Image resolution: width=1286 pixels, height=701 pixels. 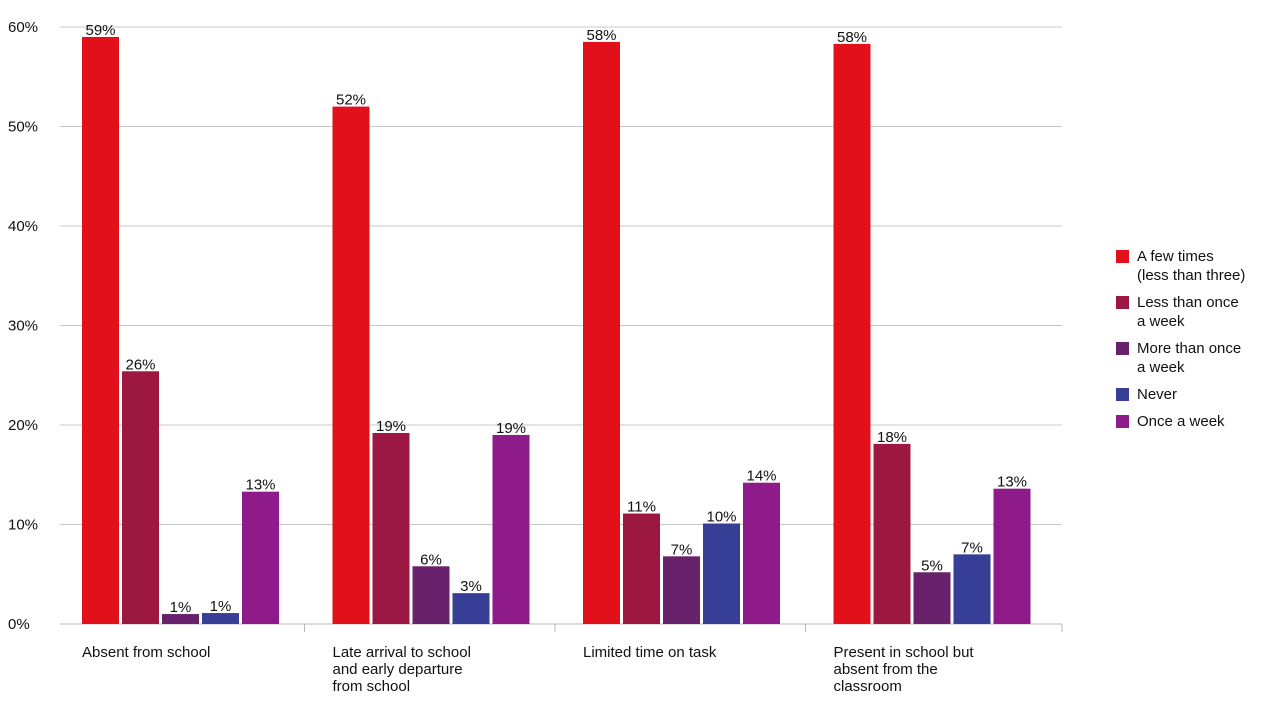 What do you see at coordinates (1188, 312) in the screenshot?
I see `legend-label: Less than once a week` at bounding box center [1188, 312].